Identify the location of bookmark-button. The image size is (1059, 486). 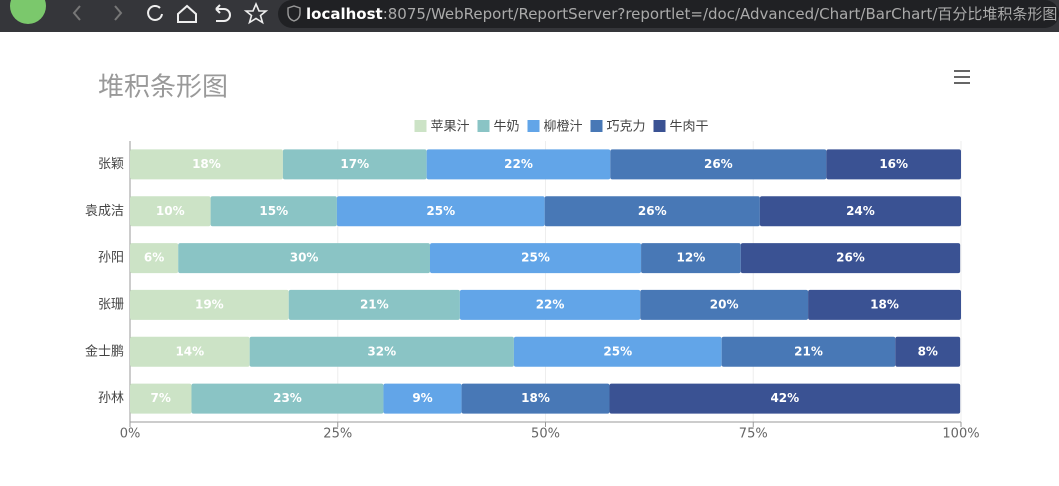
(256, 13).